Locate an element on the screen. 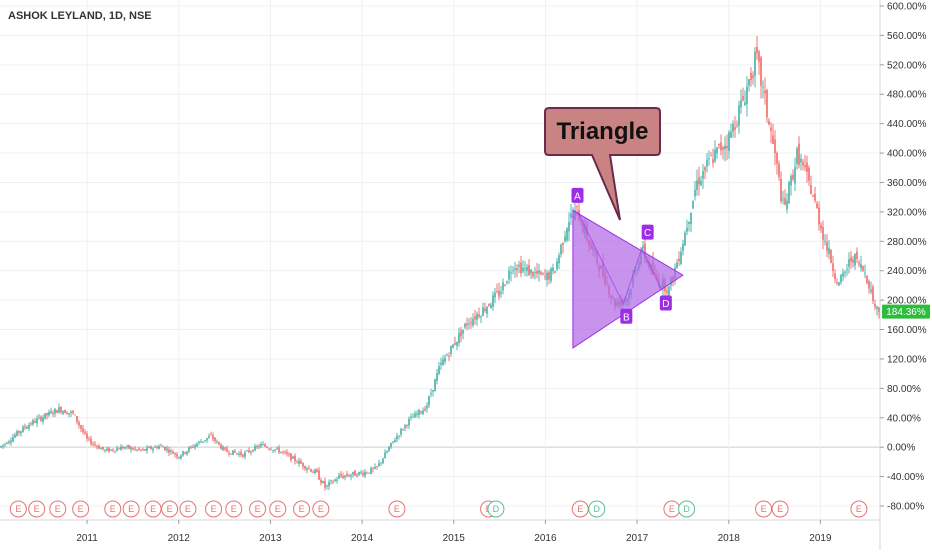 Image resolution: width=932 pixels, height=555 pixels. y-tick-label: 160.00% is located at coordinates (907, 330).